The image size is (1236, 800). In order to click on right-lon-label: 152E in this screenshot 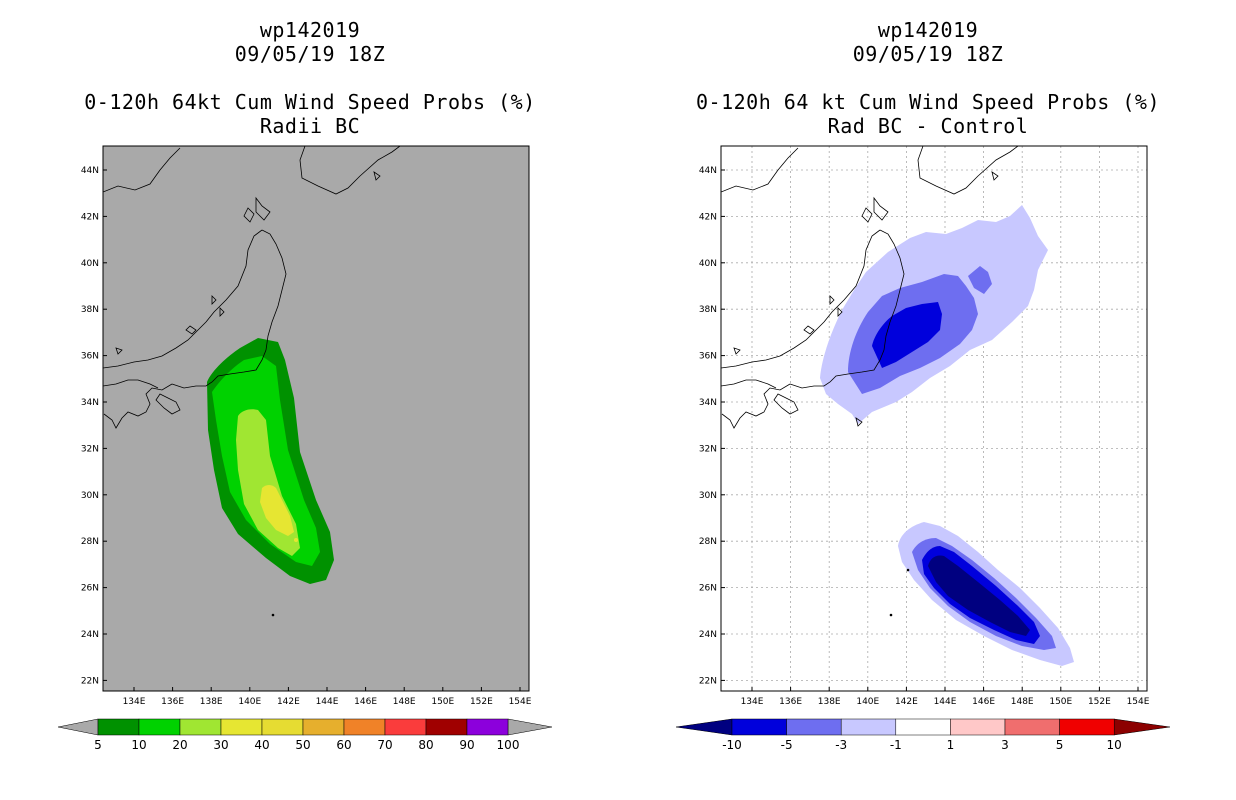, I will do `click(1099, 702)`.